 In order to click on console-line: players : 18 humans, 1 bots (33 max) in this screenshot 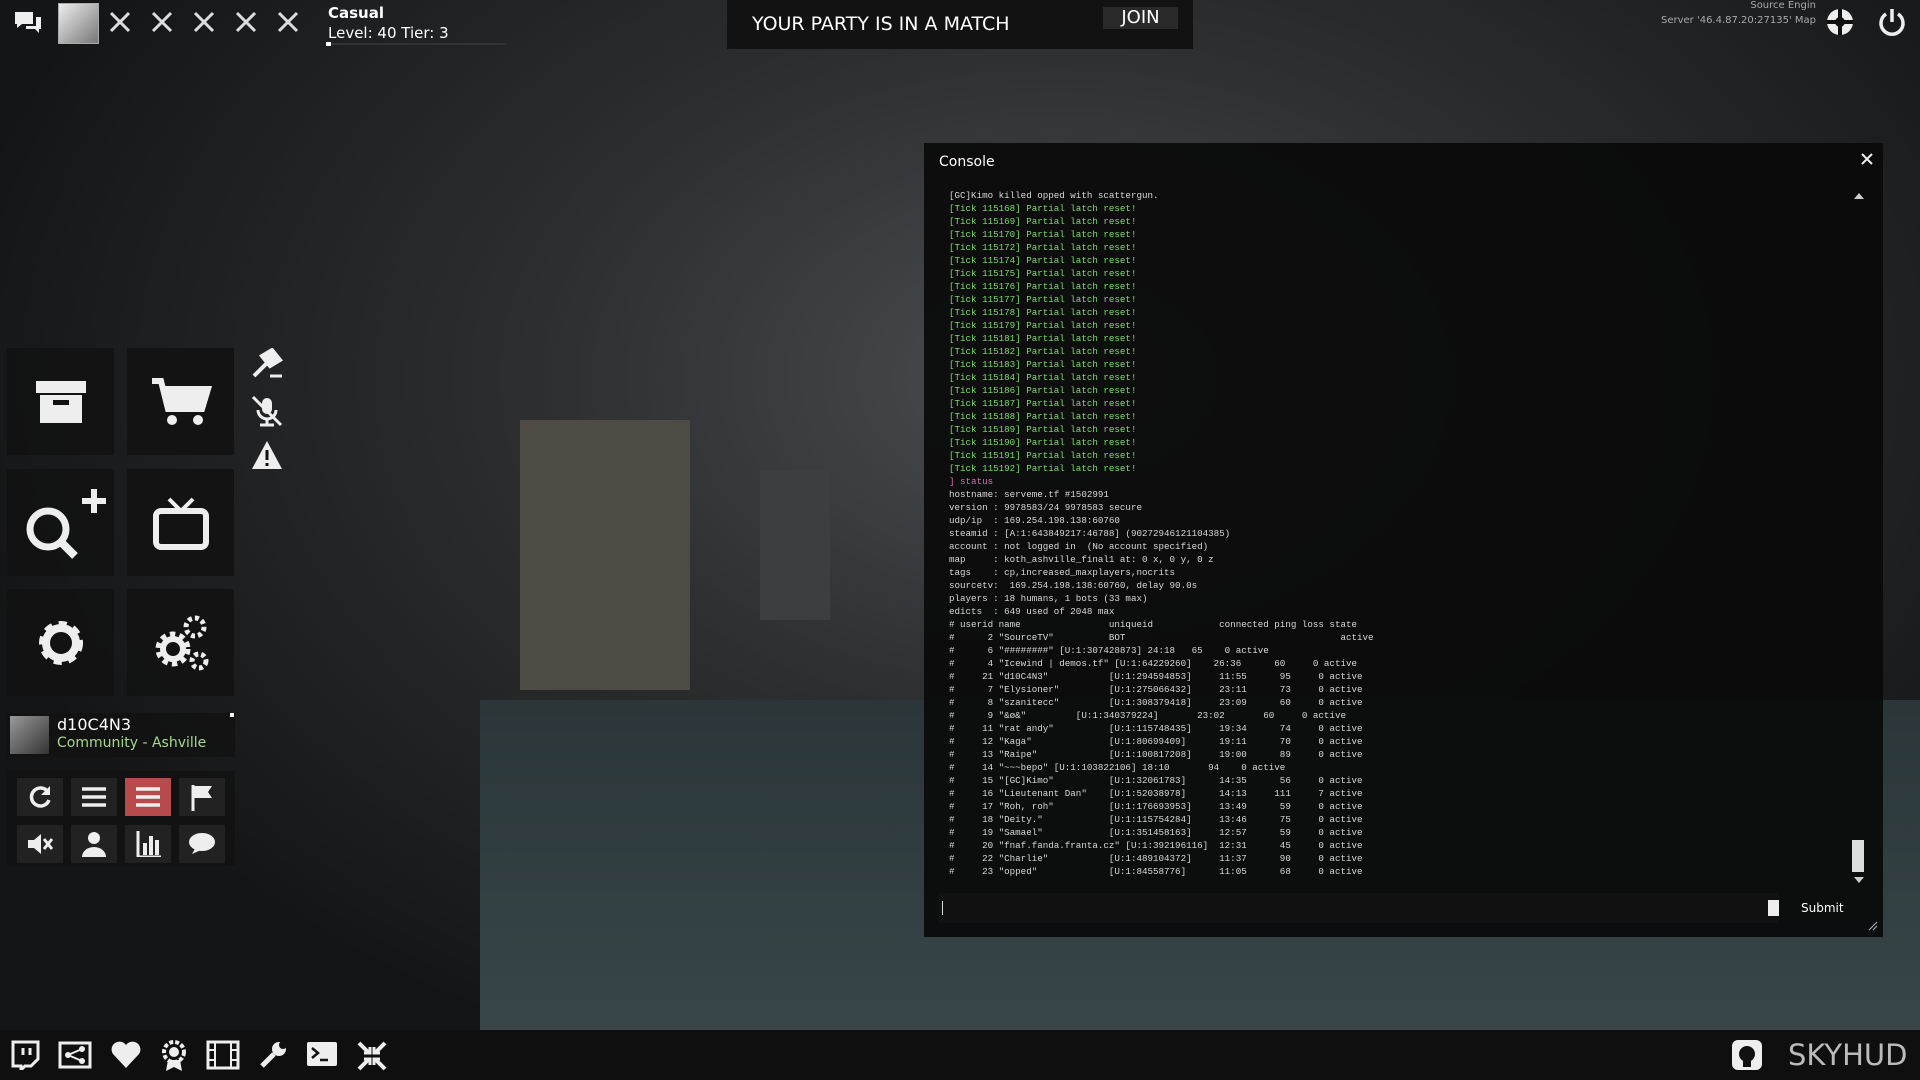, I will do `click(1048, 598)`.